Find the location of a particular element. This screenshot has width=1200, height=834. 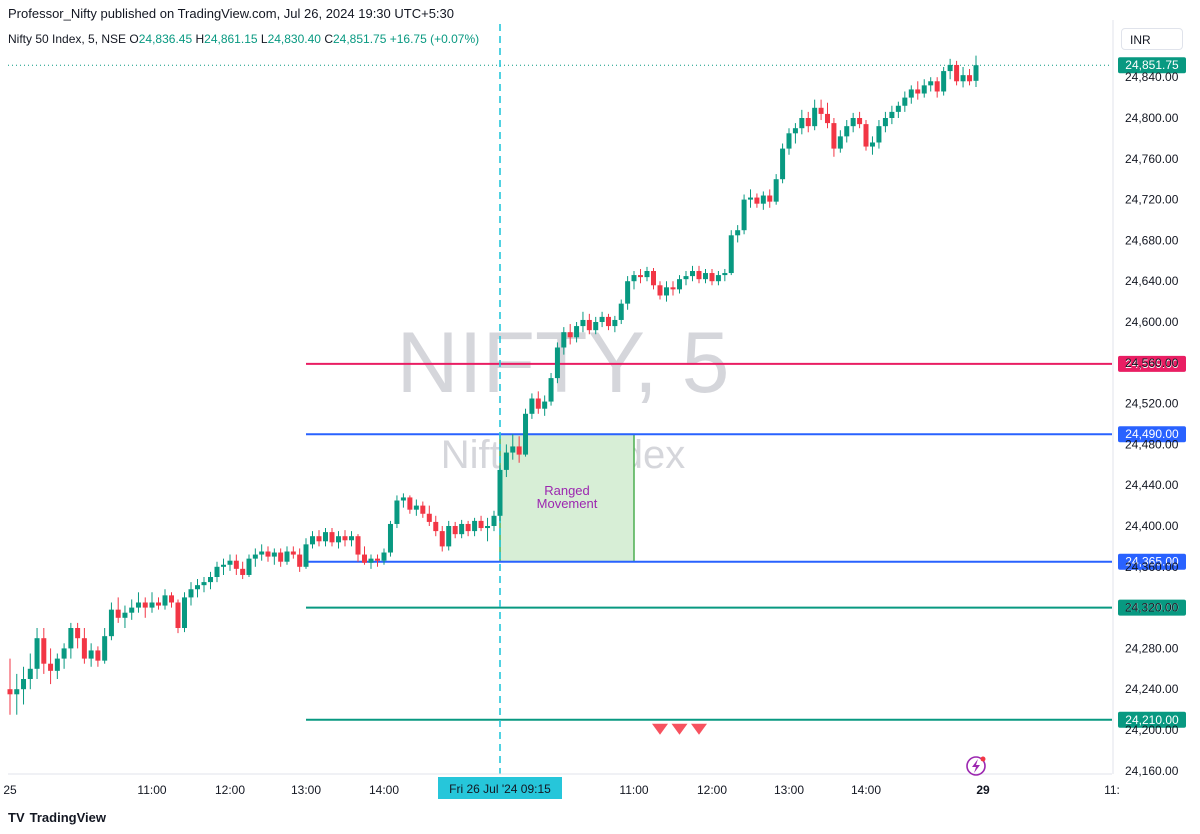

price-tick-label: 24,160.00 is located at coordinates (1152, 771).